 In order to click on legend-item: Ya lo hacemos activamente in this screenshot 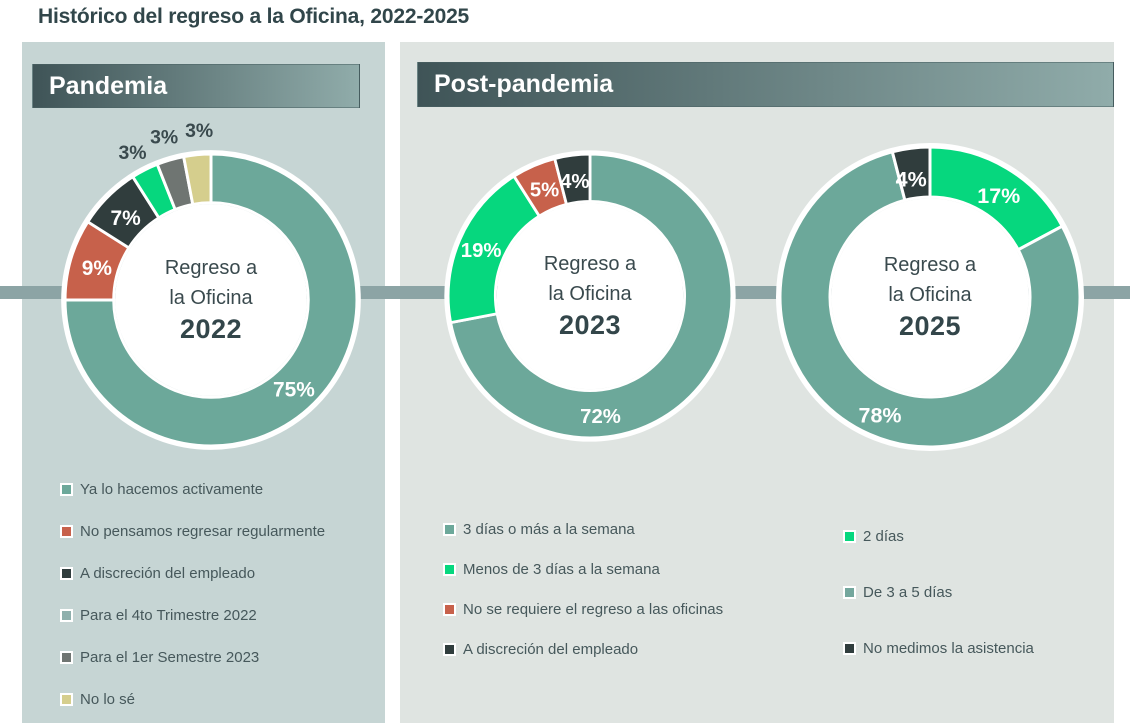, I will do `click(161, 489)`.